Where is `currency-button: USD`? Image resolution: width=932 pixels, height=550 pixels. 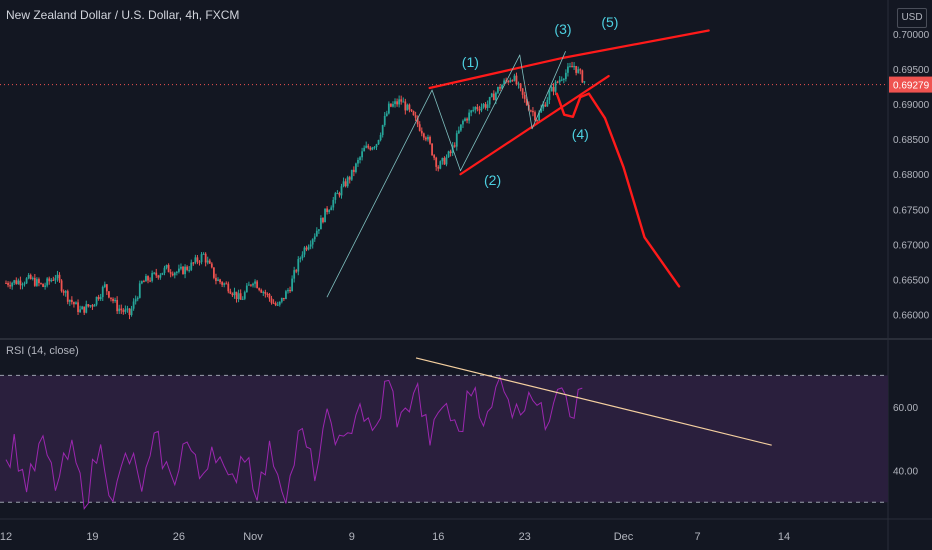
currency-button: USD is located at coordinates (912, 18).